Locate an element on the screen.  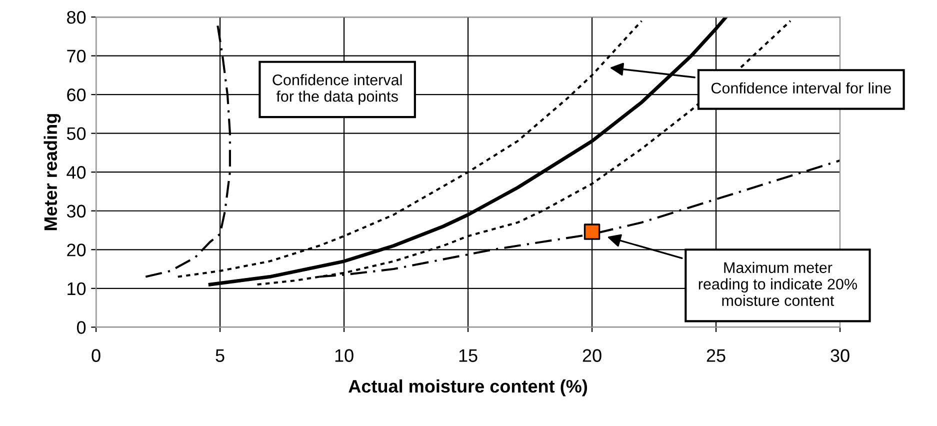
x-tick-label: 30 is located at coordinates (840, 355).